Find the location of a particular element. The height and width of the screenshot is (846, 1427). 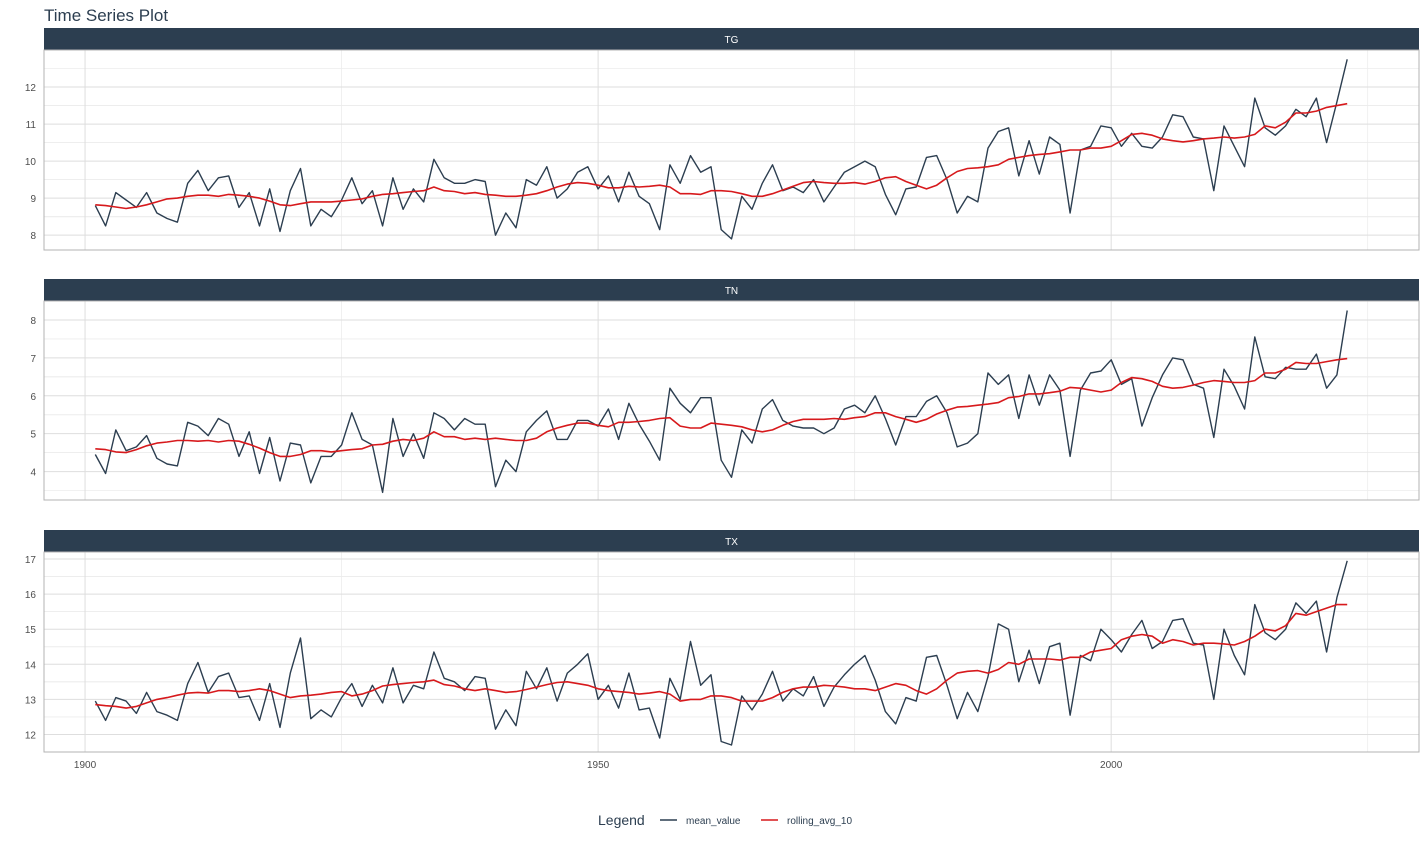

x-tick-label: 1900 is located at coordinates (85, 765).